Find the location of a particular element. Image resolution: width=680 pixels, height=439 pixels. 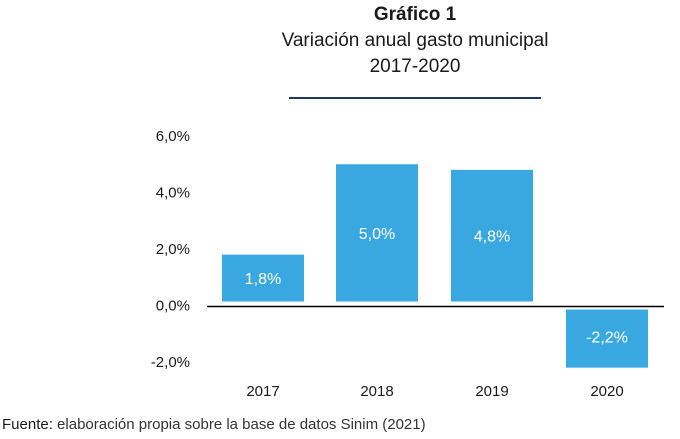

bar-data-label: 4,8% is located at coordinates (492, 237).